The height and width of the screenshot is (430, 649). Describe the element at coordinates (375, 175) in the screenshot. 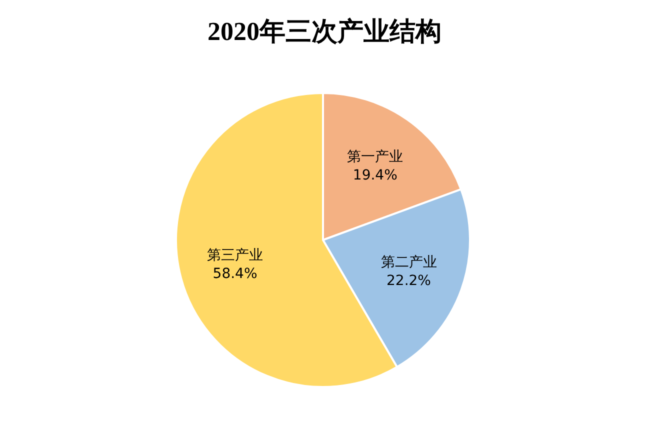

I see `data-label: 19.4%` at that location.